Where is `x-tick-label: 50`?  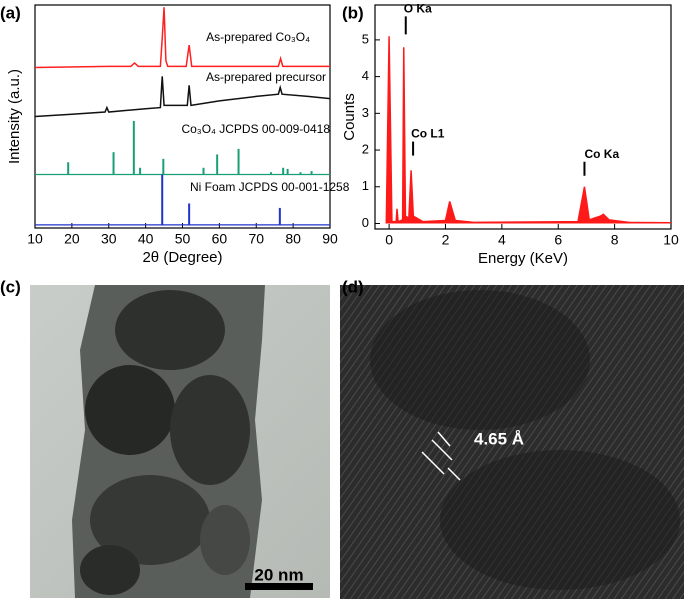 x-tick-label: 50 is located at coordinates (183, 239).